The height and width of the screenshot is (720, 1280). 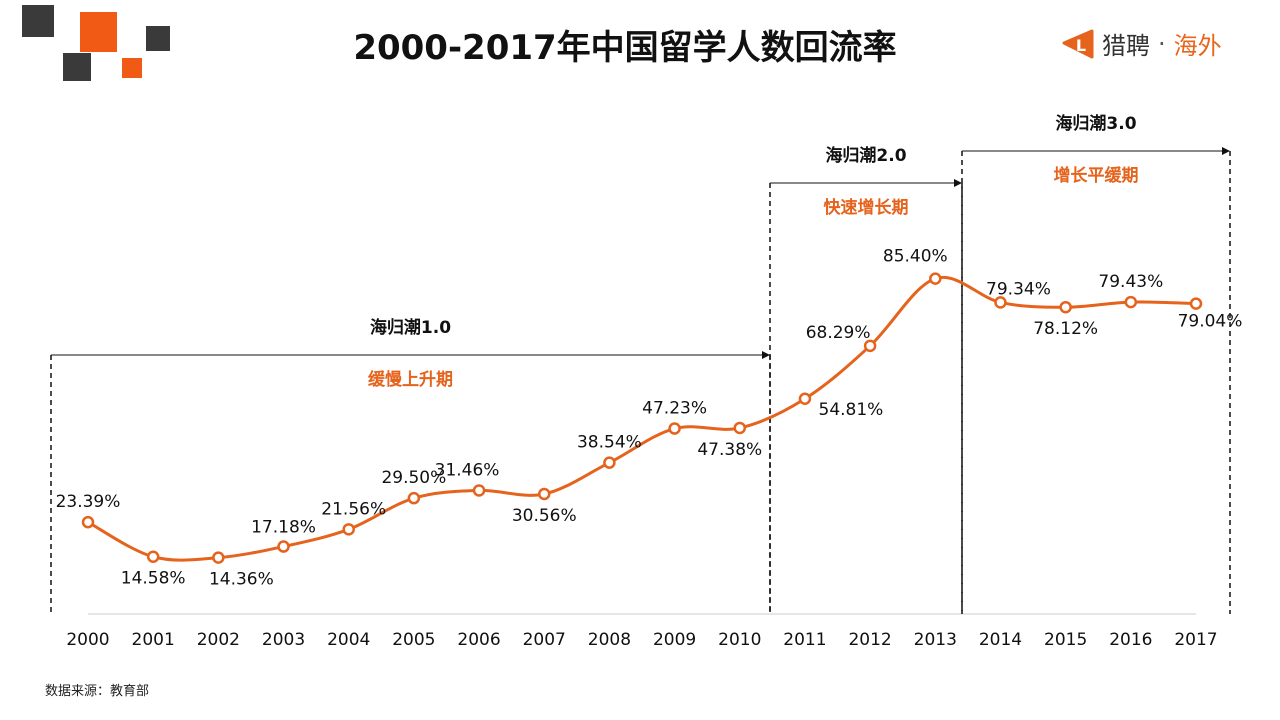 What do you see at coordinates (348, 640) in the screenshot?
I see `x-tick-label: 2004` at bounding box center [348, 640].